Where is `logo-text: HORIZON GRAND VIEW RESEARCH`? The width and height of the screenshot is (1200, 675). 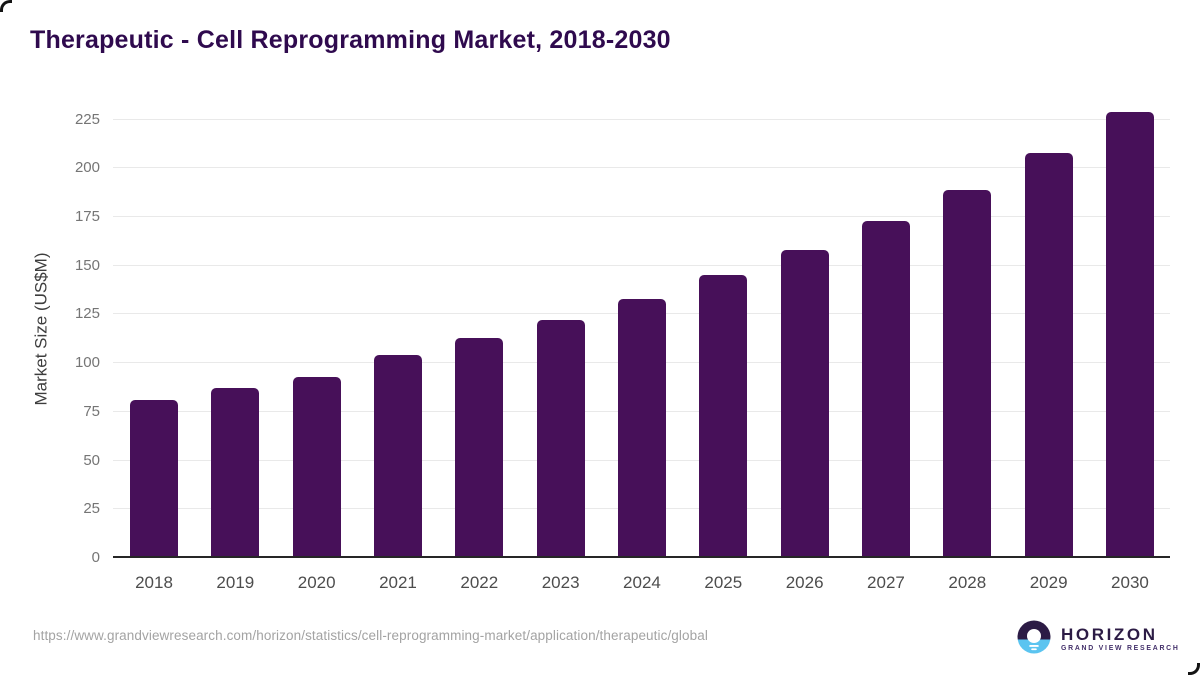 logo-text: HORIZON GRAND VIEW RESEARCH is located at coordinates (1120, 639).